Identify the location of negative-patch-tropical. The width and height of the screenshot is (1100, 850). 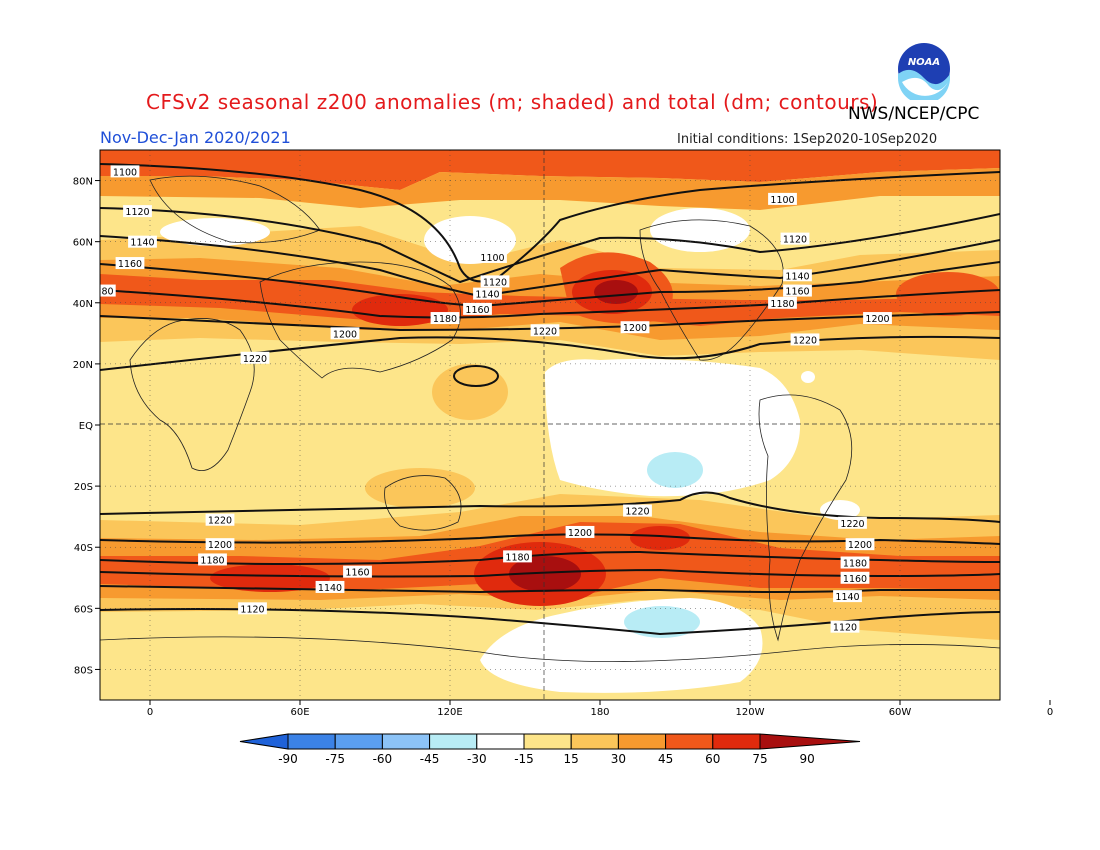
(675, 470).